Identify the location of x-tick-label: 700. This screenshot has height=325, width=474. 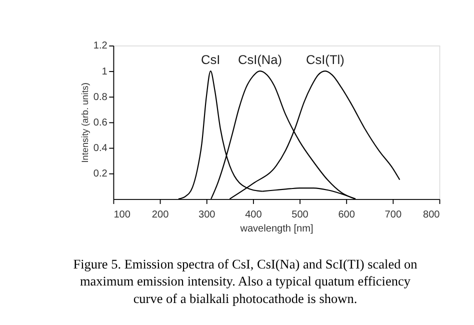
(393, 215).